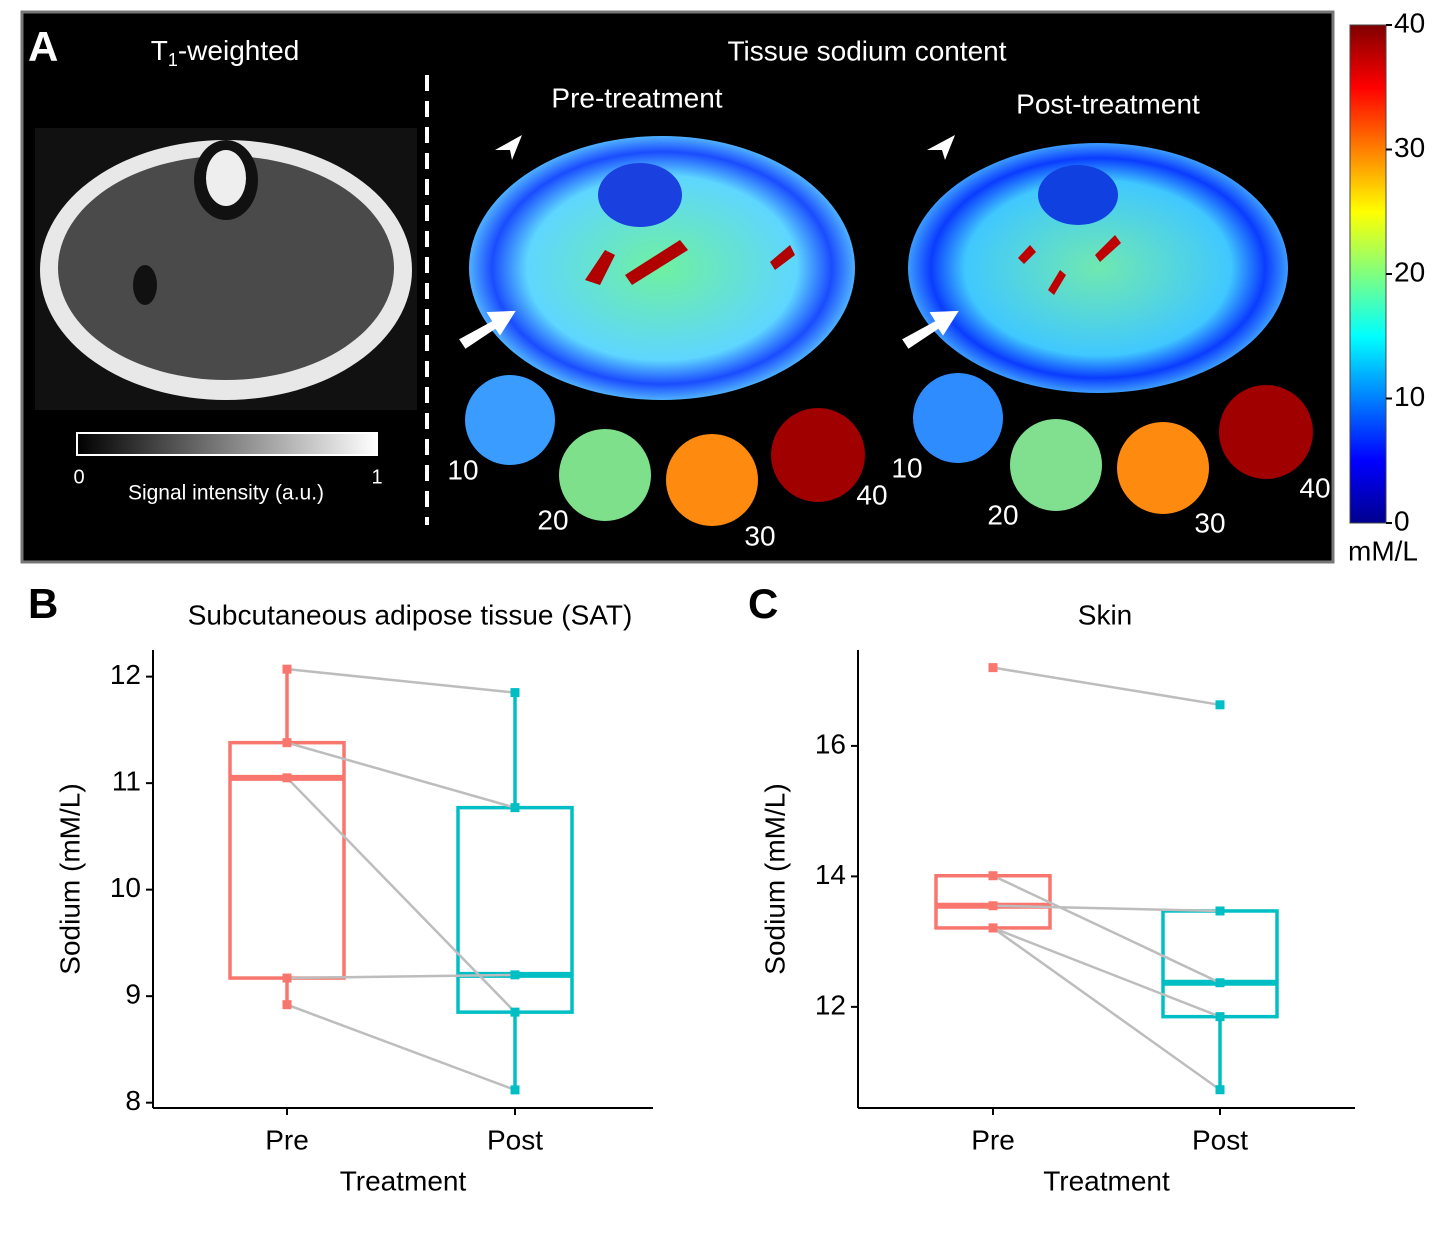 Image resolution: width=1435 pixels, height=1243 pixels. Describe the element at coordinates (640, 195) in the screenshot. I see `pre-bone` at that location.